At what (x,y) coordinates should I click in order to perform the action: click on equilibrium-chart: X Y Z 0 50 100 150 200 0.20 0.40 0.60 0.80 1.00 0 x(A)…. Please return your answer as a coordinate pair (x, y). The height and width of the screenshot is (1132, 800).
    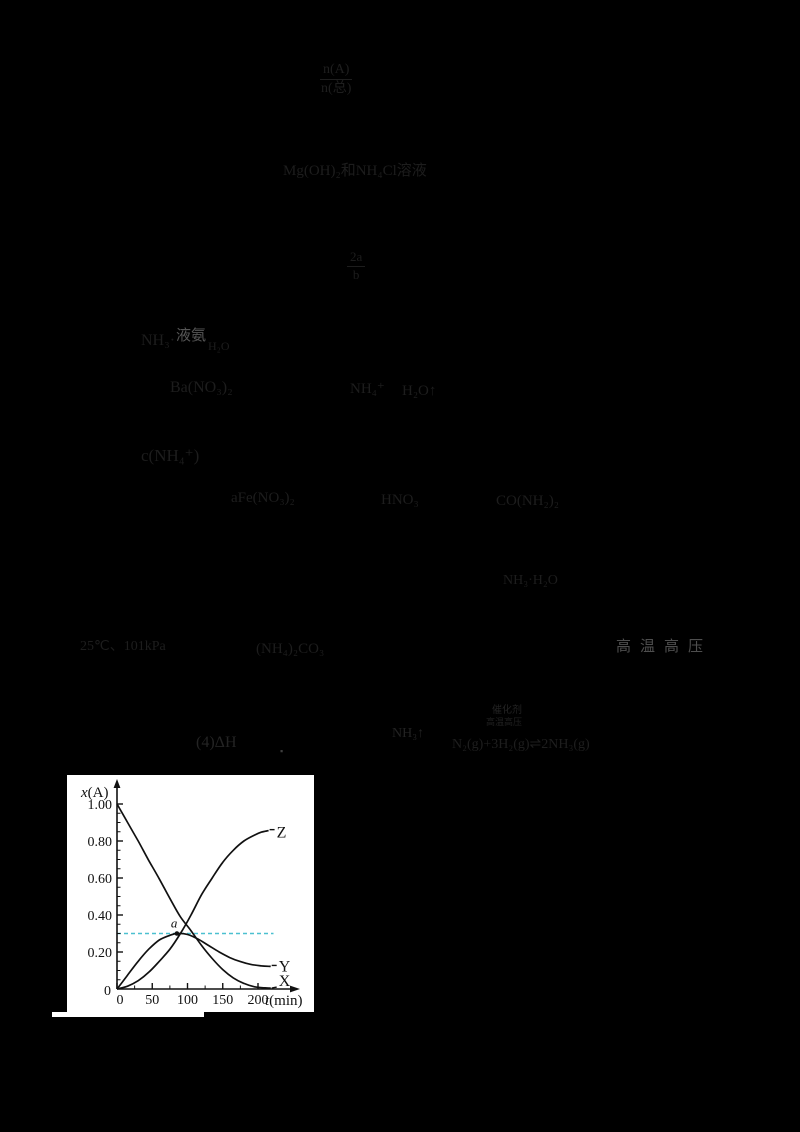
    Looking at the image, I should click on (190, 893).